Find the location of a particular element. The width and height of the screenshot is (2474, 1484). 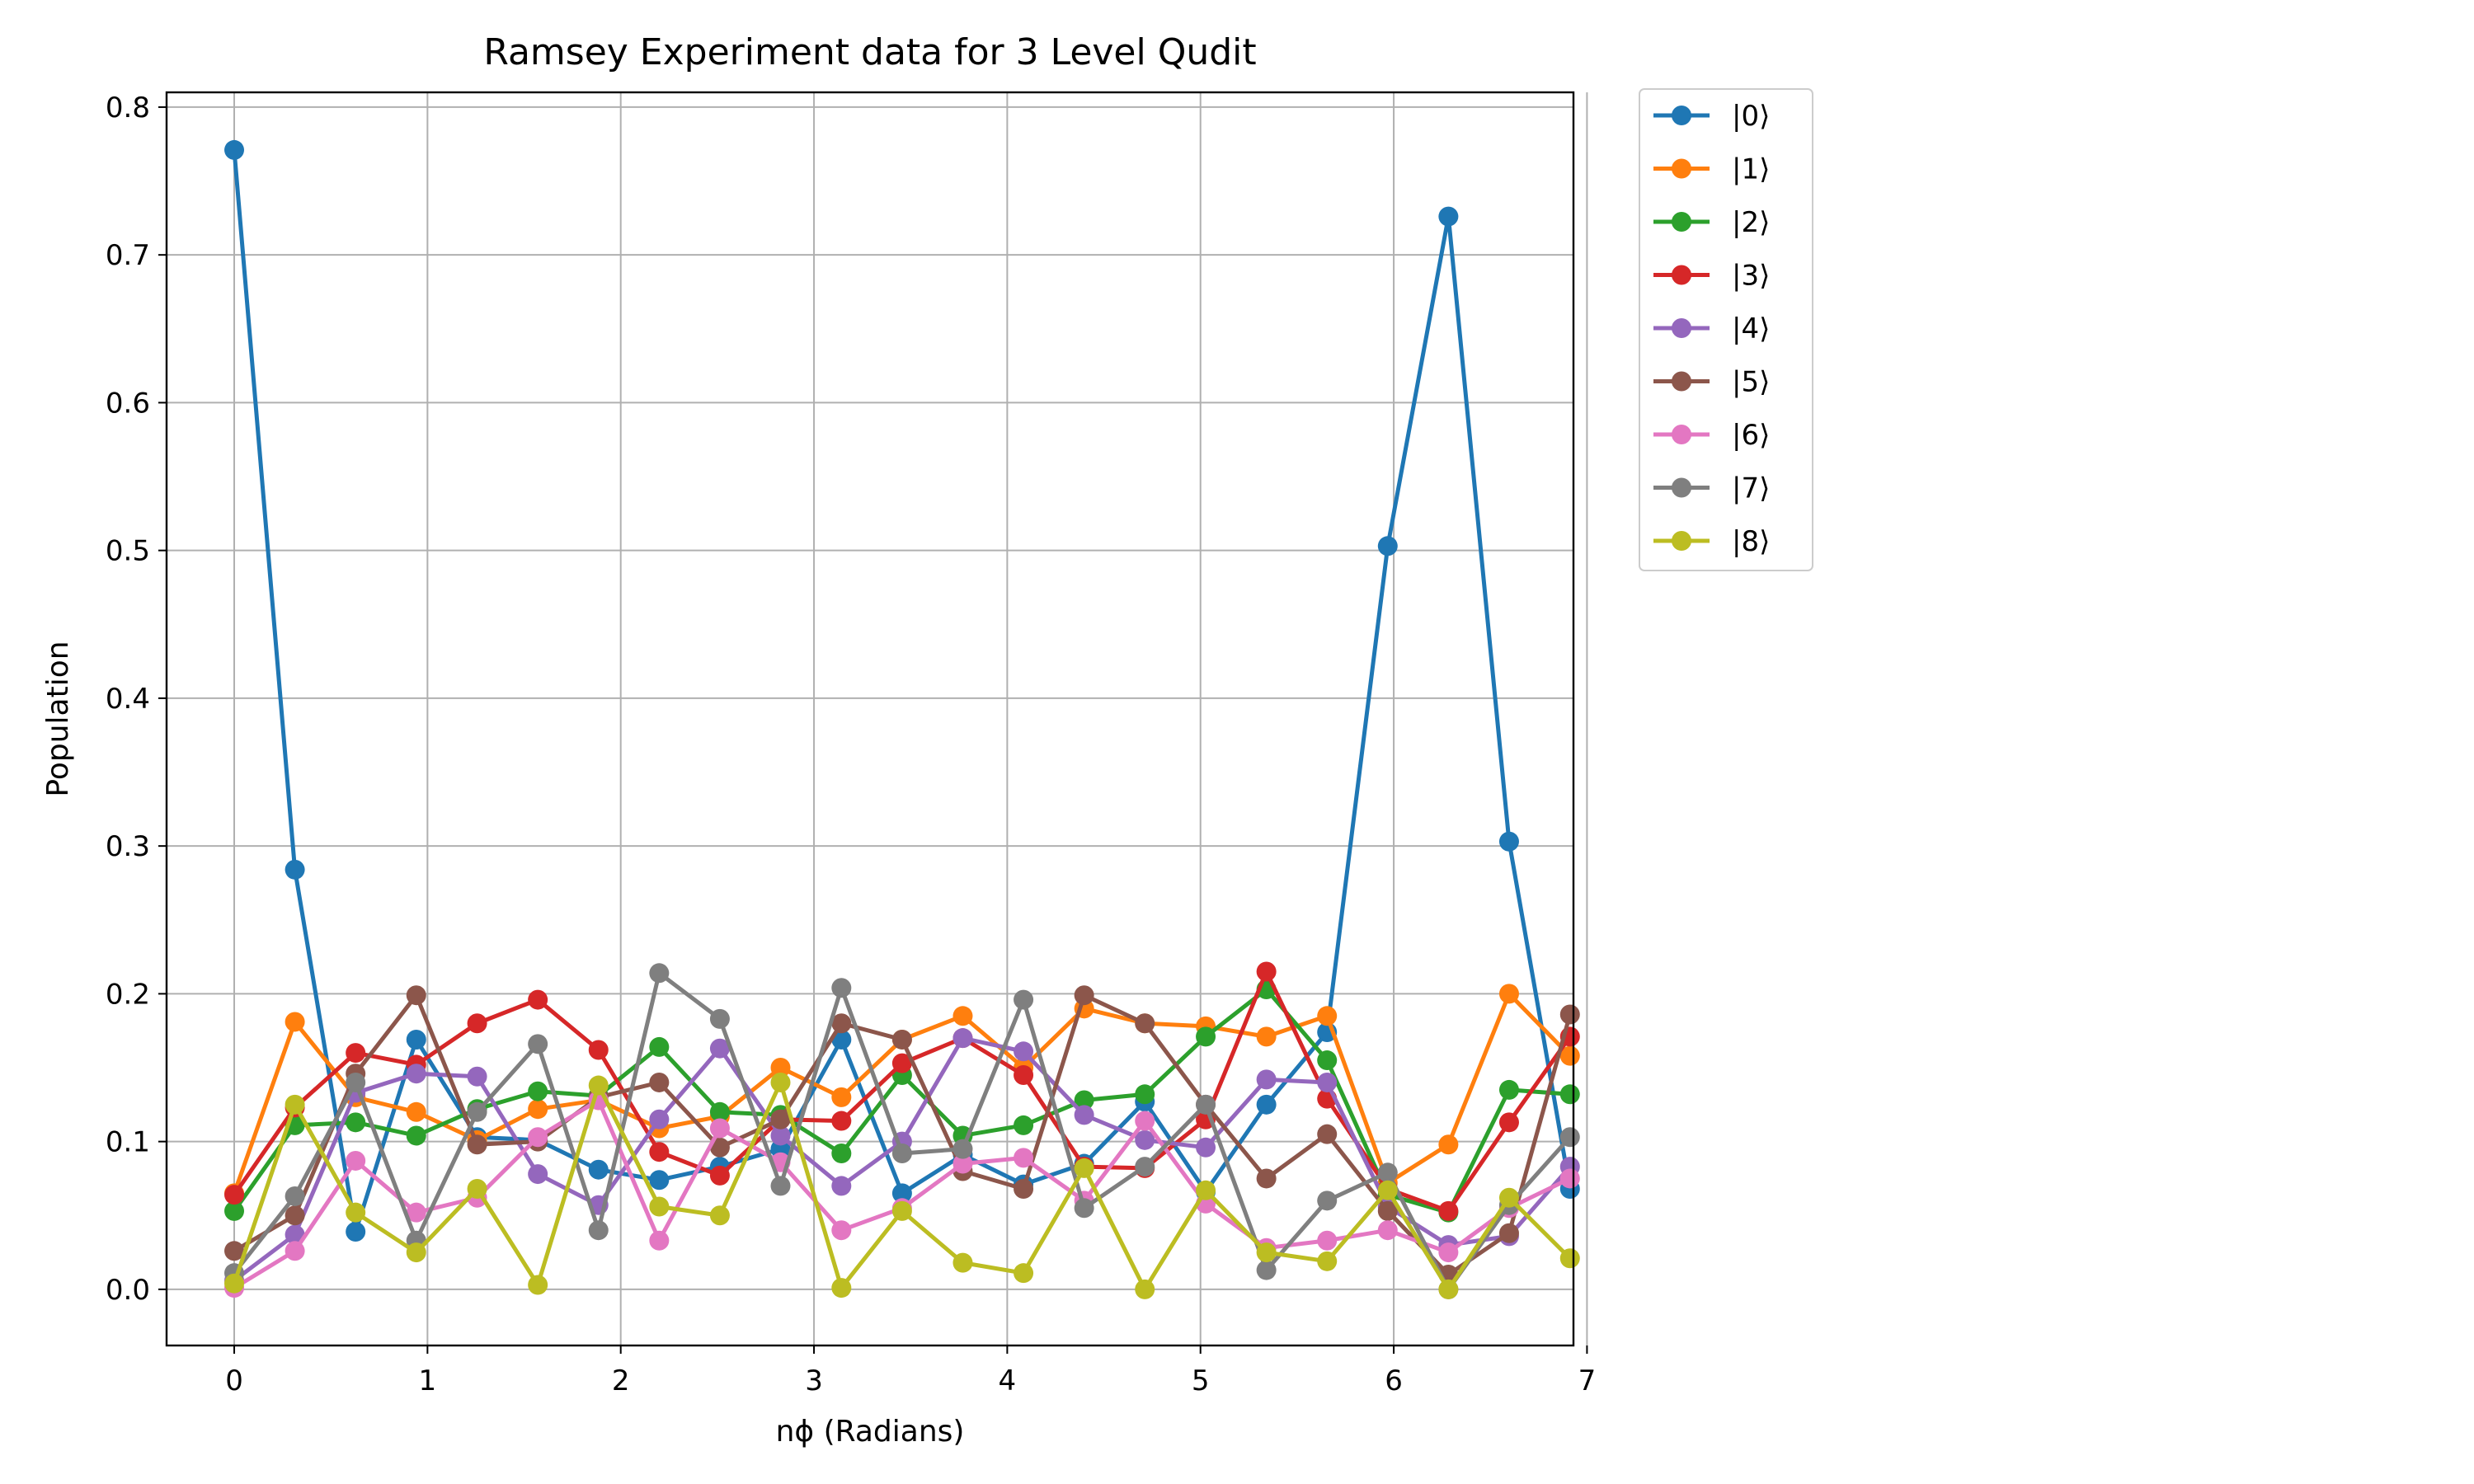

legend-label: |7⟩ is located at coordinates (1751, 488).